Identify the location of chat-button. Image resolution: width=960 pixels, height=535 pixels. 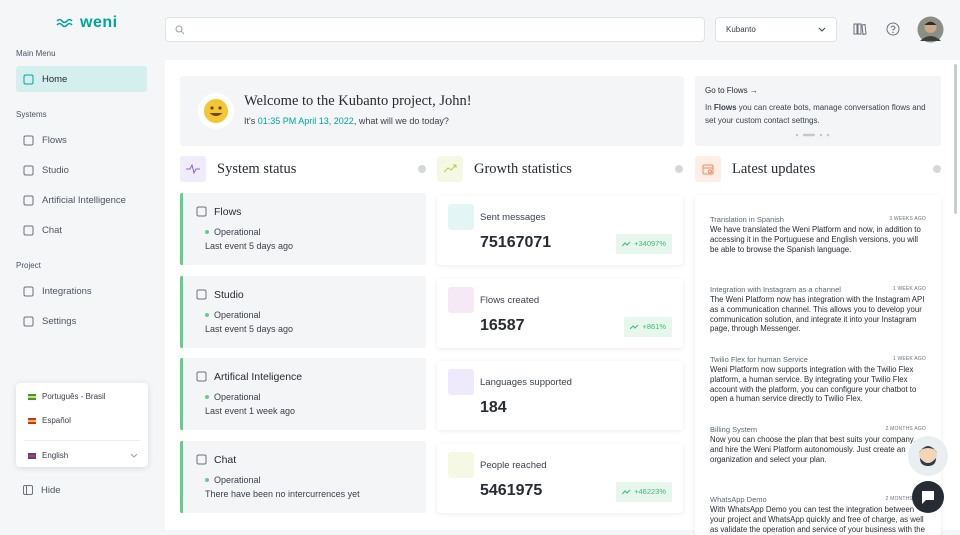
(928, 497).